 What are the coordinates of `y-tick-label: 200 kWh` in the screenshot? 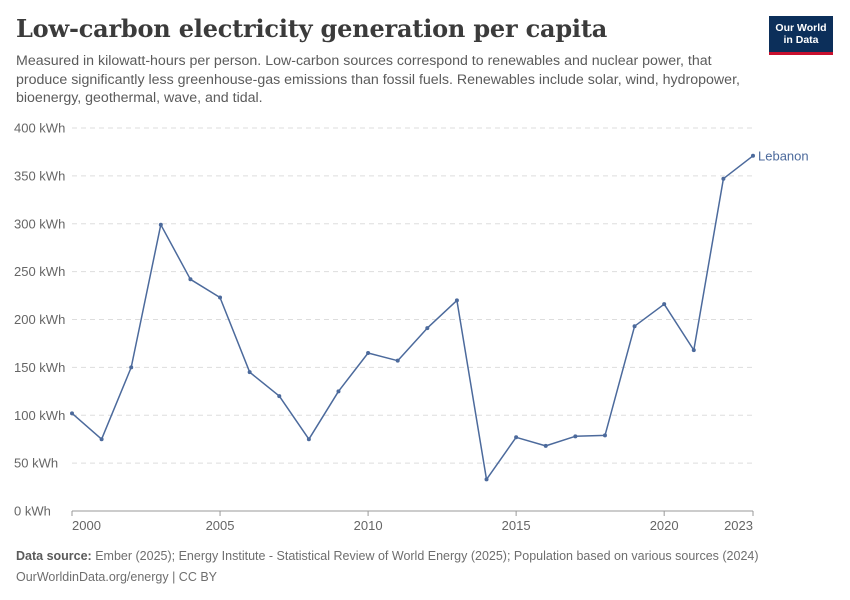 It's located at (39, 319).